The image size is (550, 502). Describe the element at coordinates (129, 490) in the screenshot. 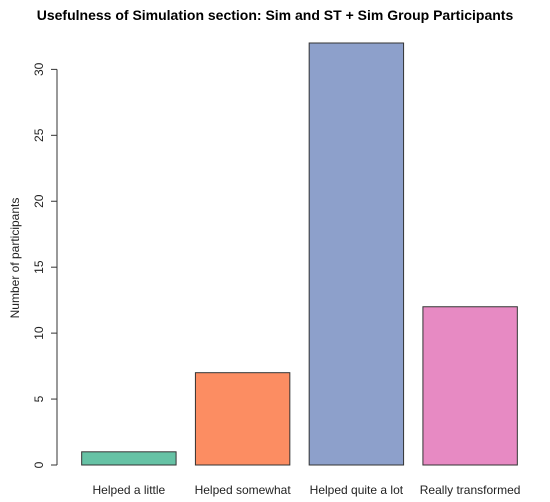

I see `x-category-label: Helped a little` at that location.